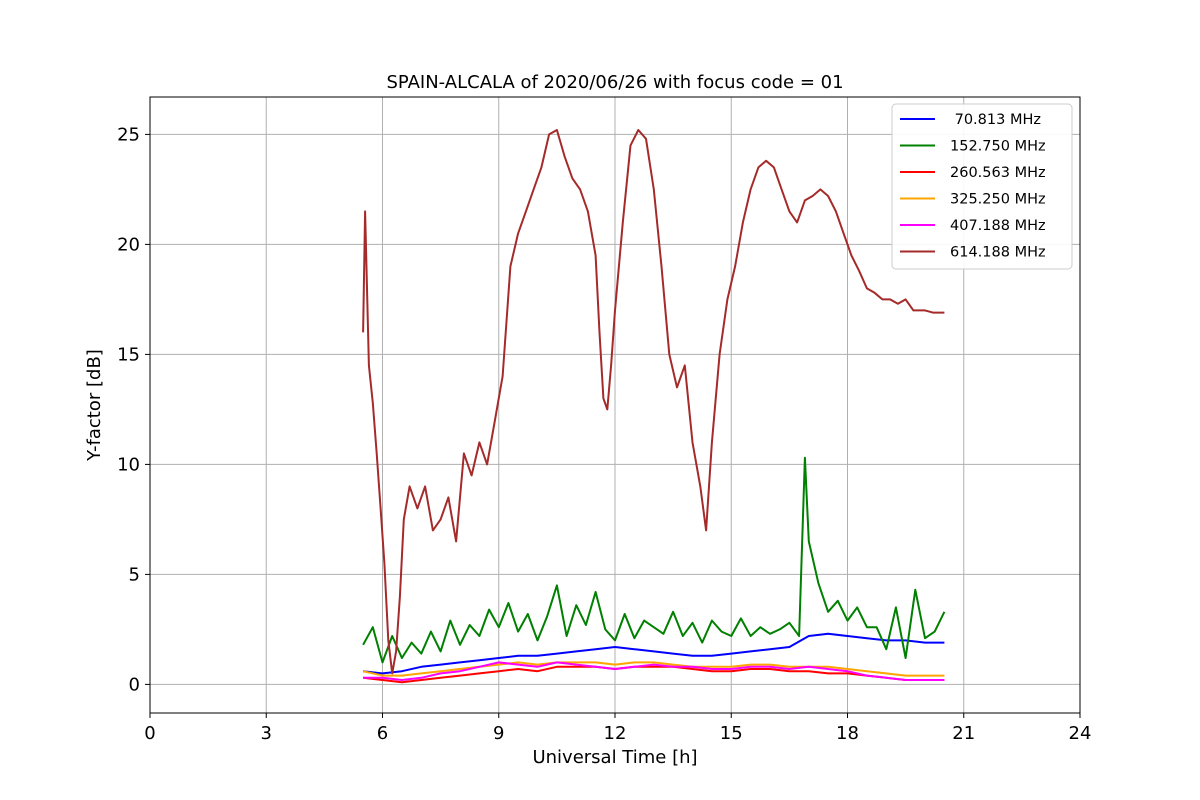  What do you see at coordinates (134, 574) in the screenshot?
I see `y-tick-label: 5` at bounding box center [134, 574].